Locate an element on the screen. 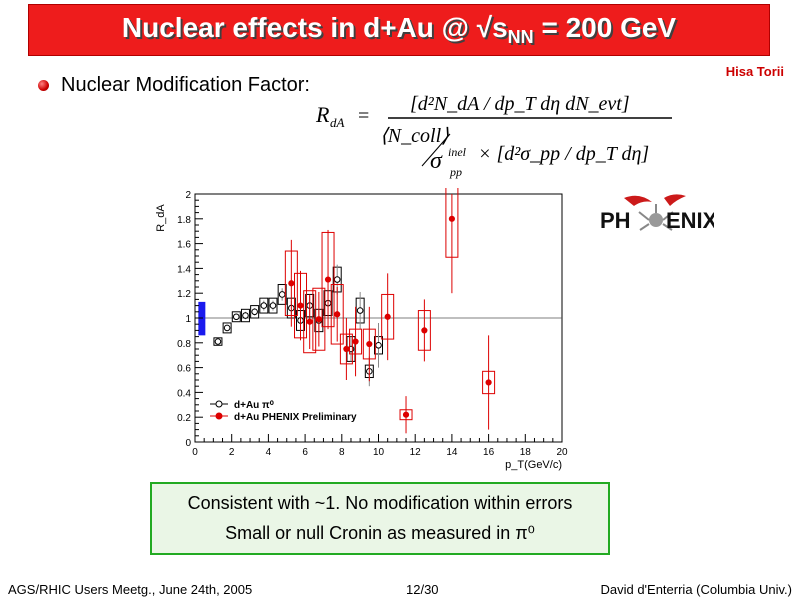 This screenshot has height=600, width=800. x-tick-label: 4 is located at coordinates (269, 452).